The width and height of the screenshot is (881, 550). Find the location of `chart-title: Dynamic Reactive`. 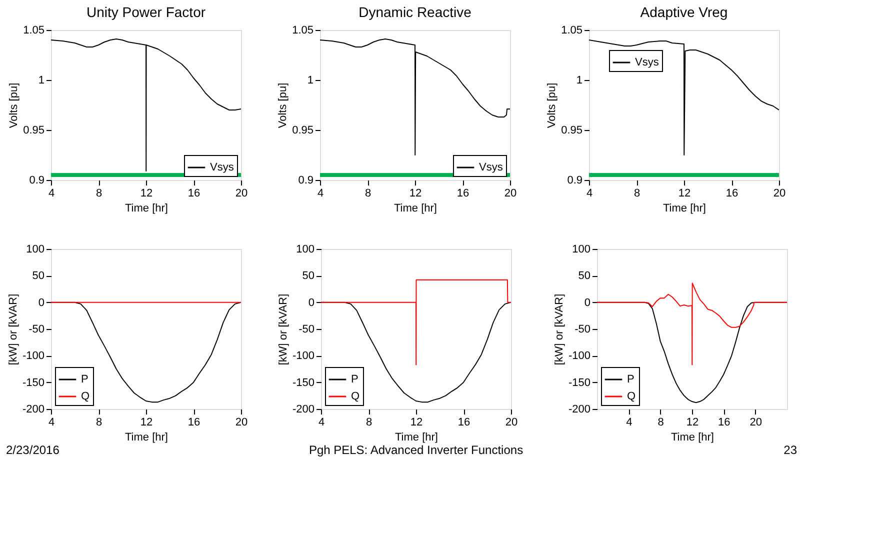

chart-title: Dynamic Reactive is located at coordinates (415, 12).